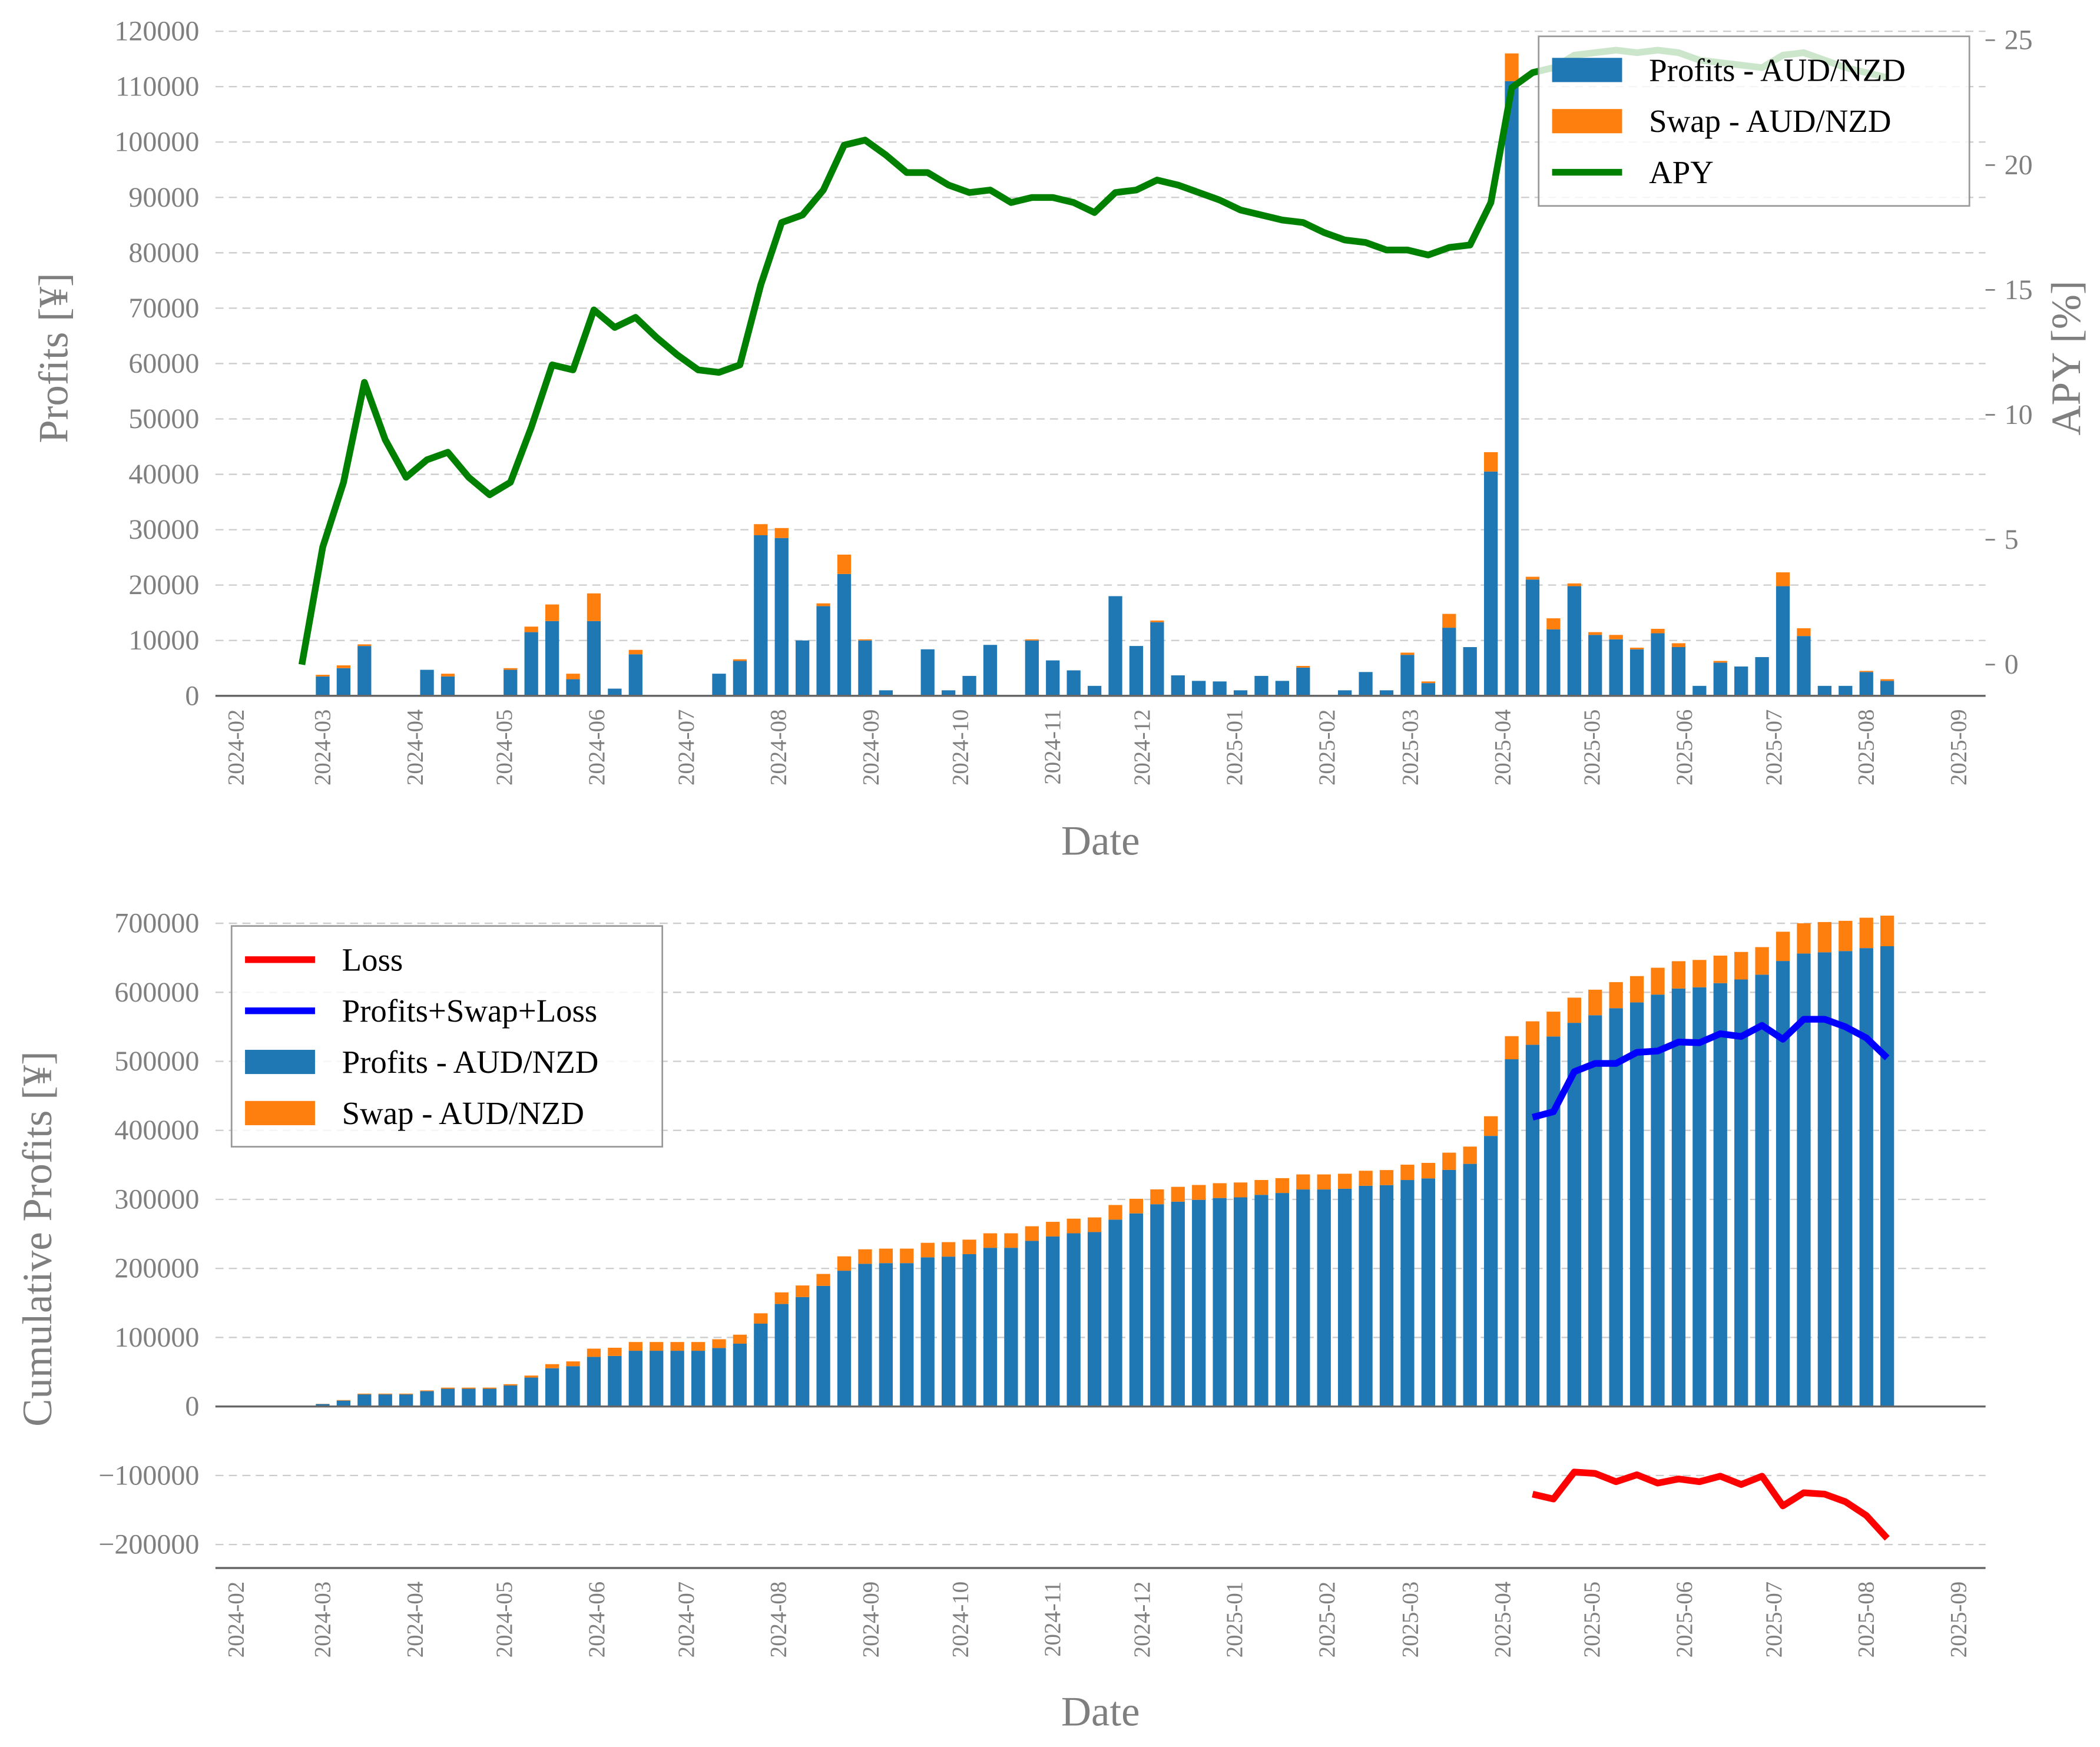  What do you see at coordinates (163, 585) in the screenshot?
I see `y-tick-label: 20000` at bounding box center [163, 585].